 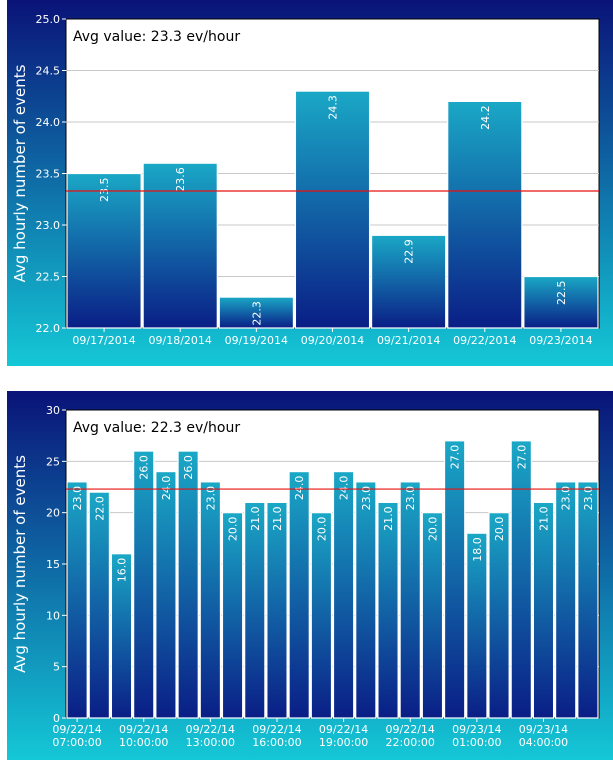 What do you see at coordinates (103, 340) in the screenshot?
I see `x-tick-label: 09/17/2014` at bounding box center [103, 340].